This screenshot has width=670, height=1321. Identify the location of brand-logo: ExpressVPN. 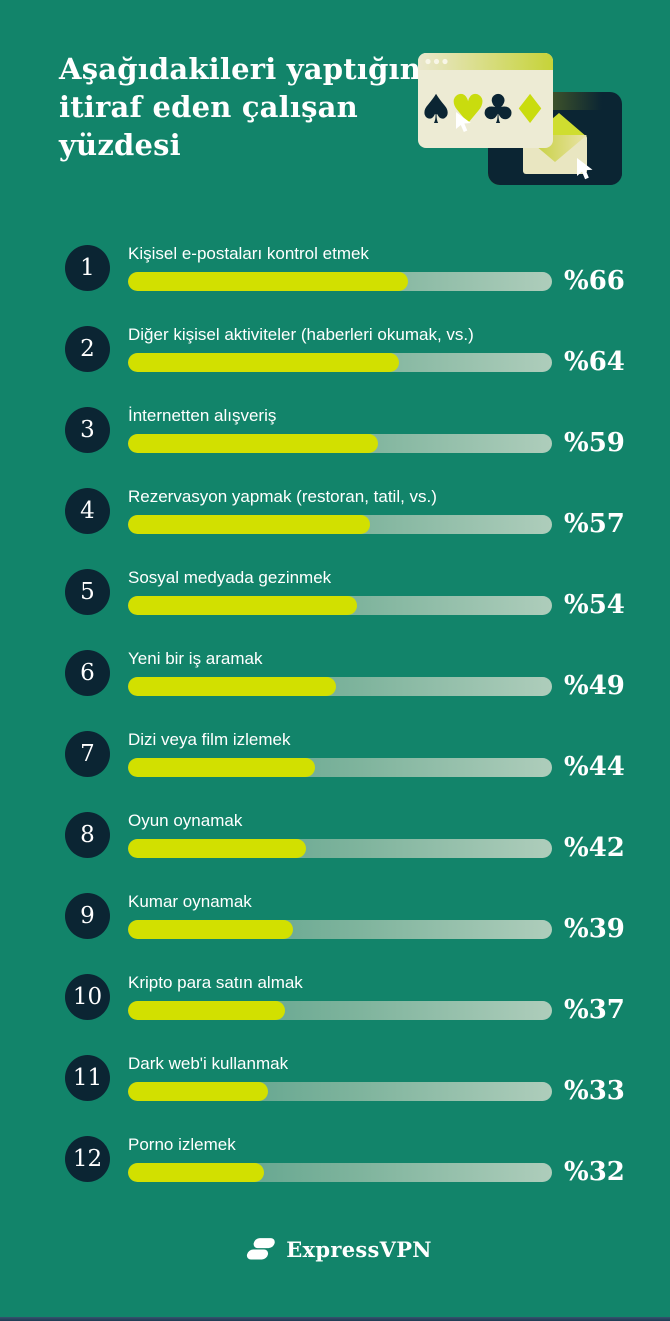
(335, 1249).